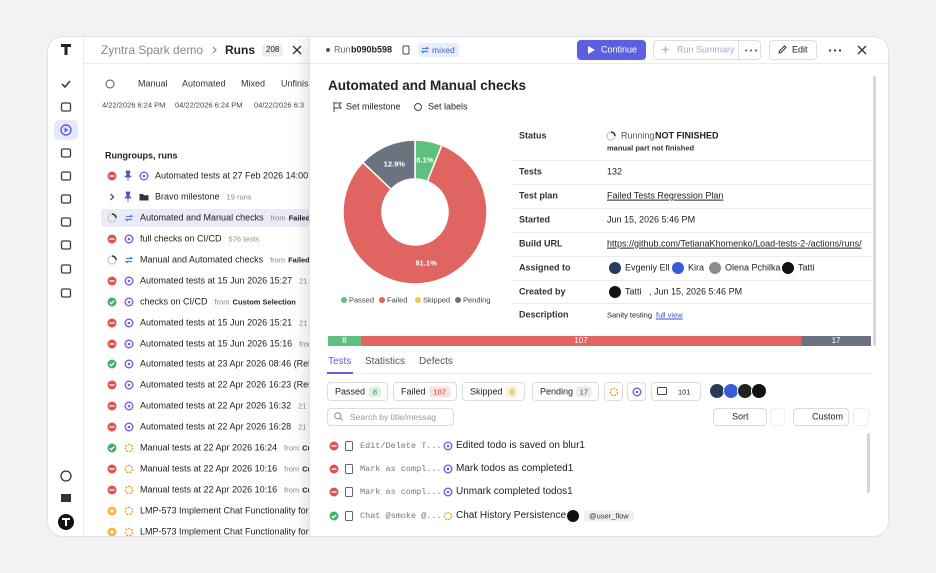  I want to click on set-milestone: Set milestone, so click(373, 106).